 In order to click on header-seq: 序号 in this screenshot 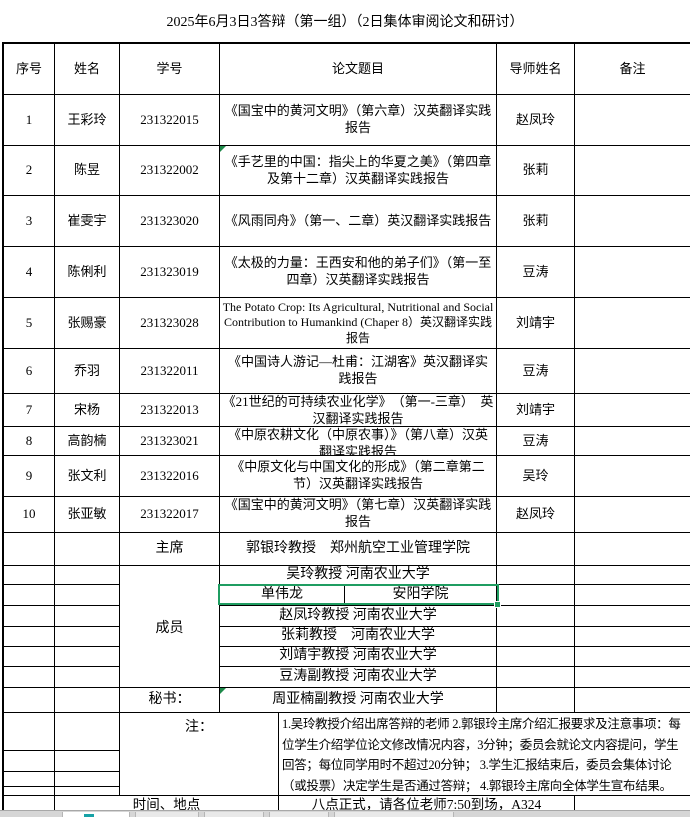, I will do `click(29, 69)`.